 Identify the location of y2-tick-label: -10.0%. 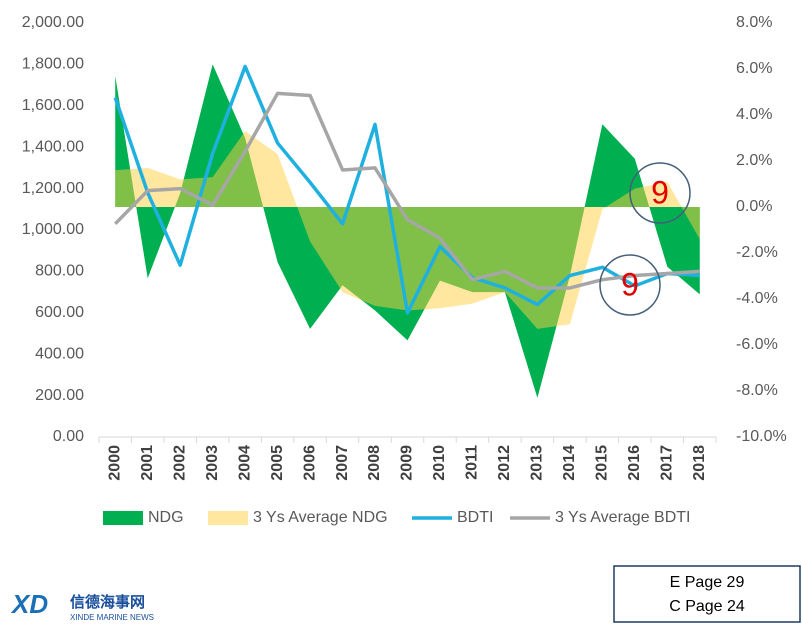
(761, 436).